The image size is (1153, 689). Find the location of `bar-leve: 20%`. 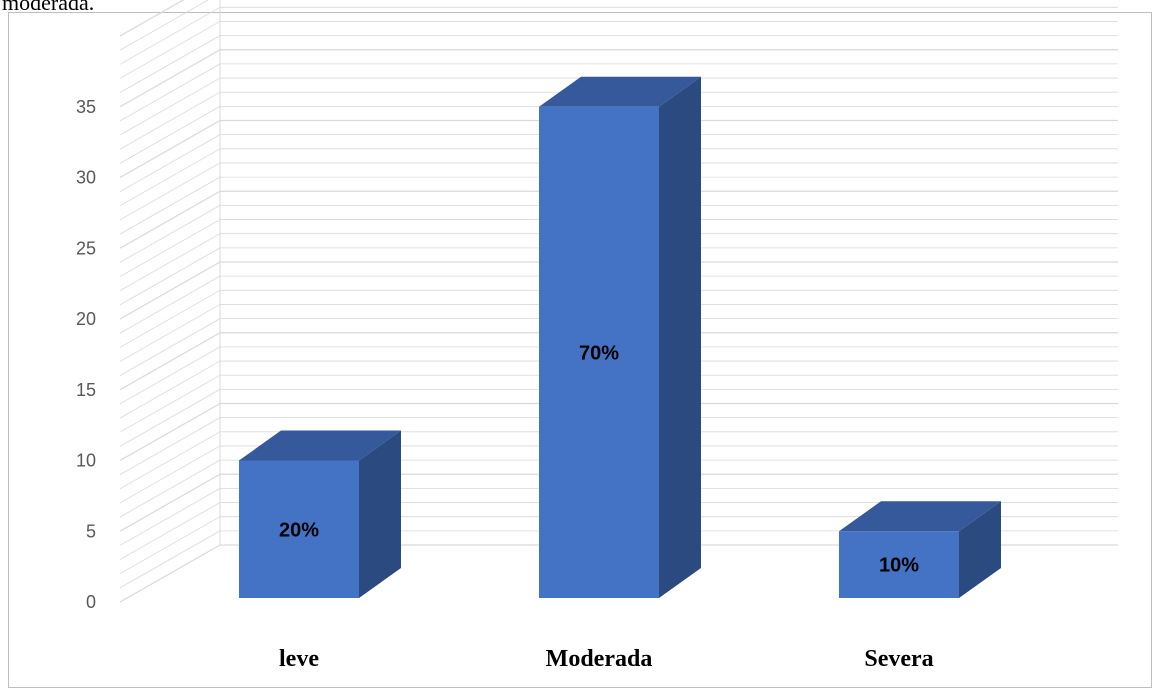

bar-leve: 20% is located at coordinates (320, 514).